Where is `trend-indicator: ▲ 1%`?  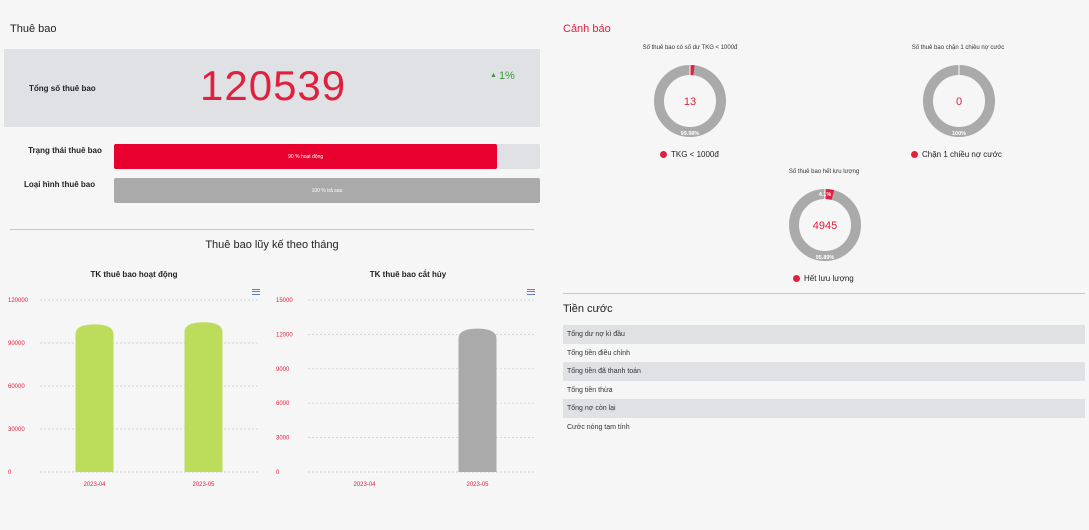 trend-indicator: ▲ 1% is located at coordinates (502, 76).